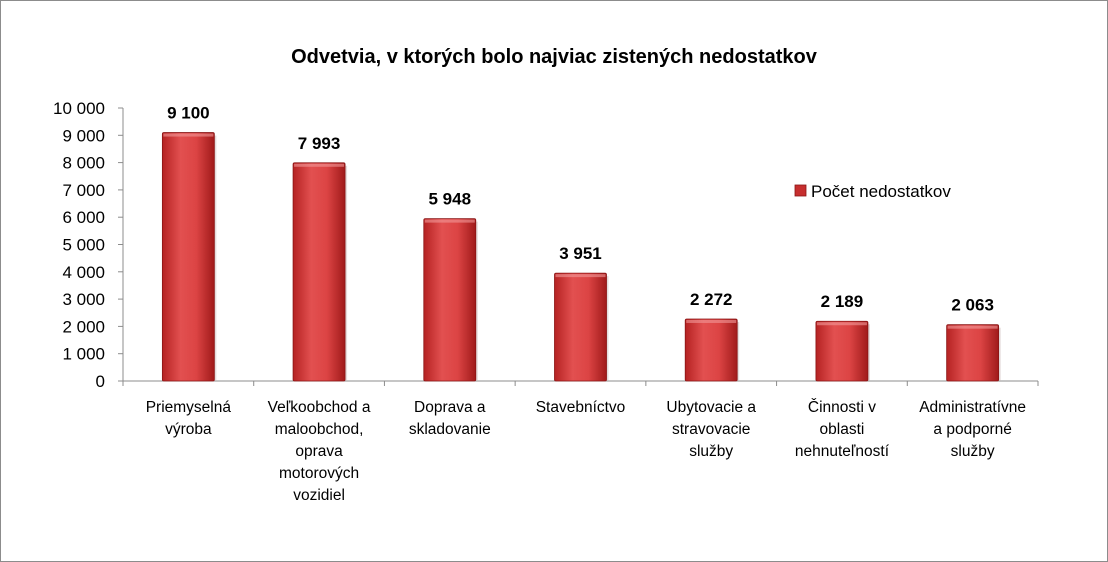 The image size is (1108, 562). What do you see at coordinates (711, 299) in the screenshot?
I see `data-label: 2 272` at bounding box center [711, 299].